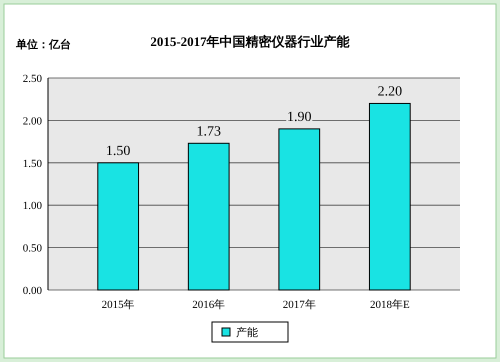 The image size is (500, 362). I want to click on text: 2.20, so click(390, 92).